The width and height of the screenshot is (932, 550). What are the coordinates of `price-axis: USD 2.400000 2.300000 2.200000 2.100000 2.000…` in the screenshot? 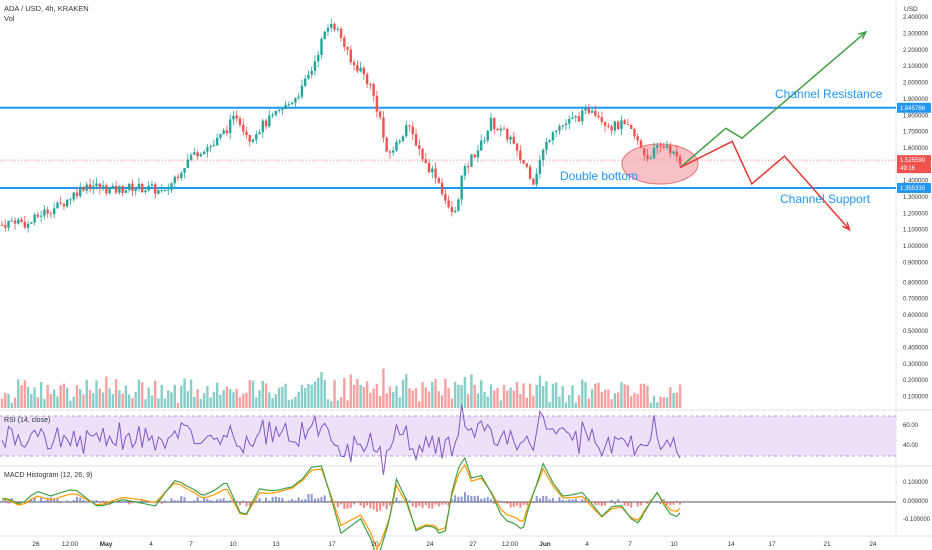 It's located at (914, 264).